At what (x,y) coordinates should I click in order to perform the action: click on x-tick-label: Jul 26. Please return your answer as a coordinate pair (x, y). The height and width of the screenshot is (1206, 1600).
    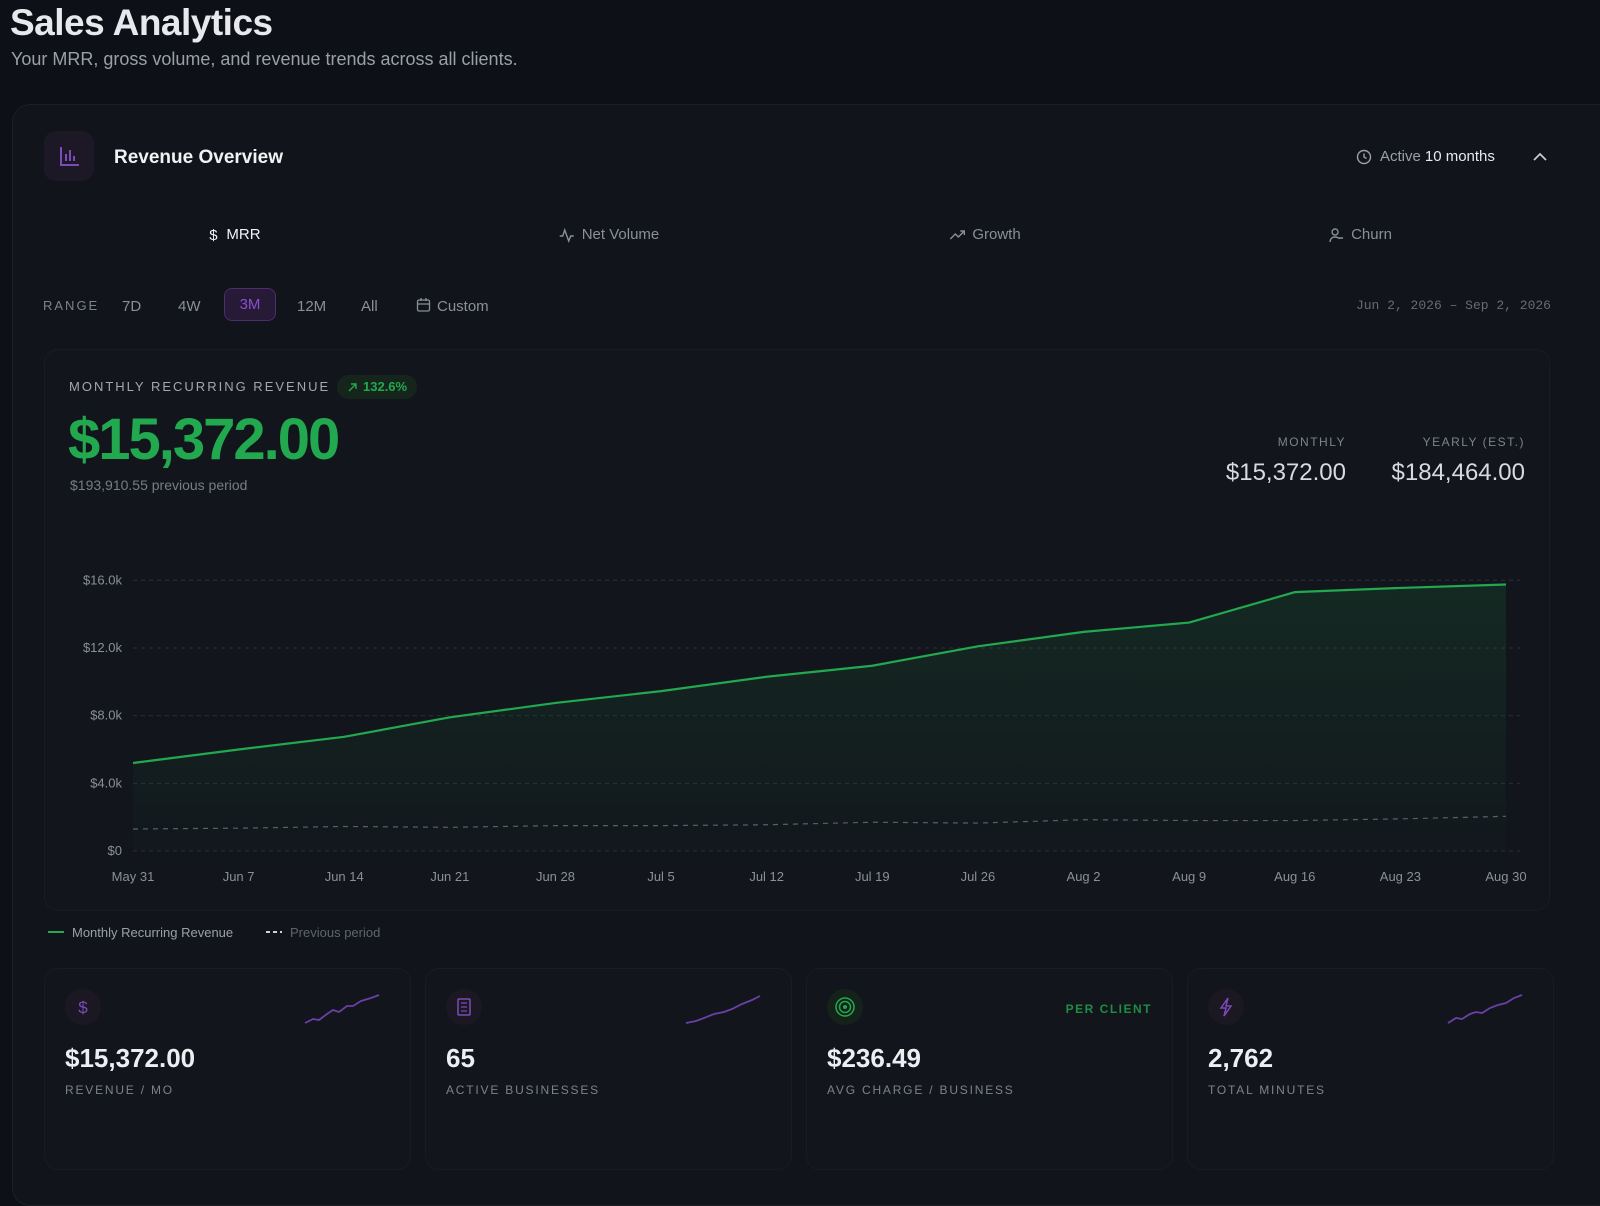
    Looking at the image, I should click on (978, 876).